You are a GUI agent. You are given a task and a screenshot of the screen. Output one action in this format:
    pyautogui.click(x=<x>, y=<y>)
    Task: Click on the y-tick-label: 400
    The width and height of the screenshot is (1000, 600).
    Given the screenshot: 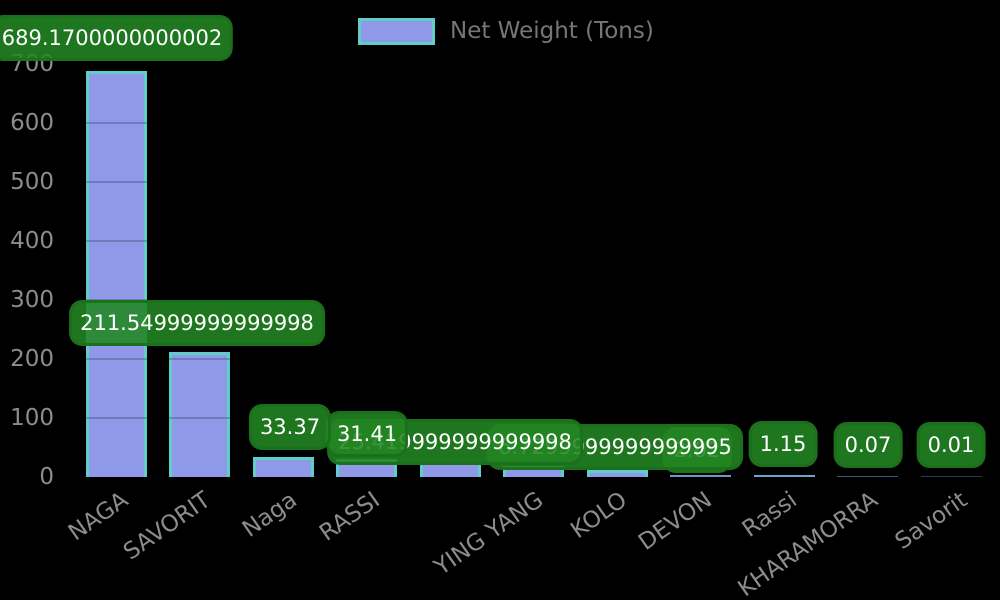 What is the action you would take?
    pyautogui.click(x=32, y=241)
    